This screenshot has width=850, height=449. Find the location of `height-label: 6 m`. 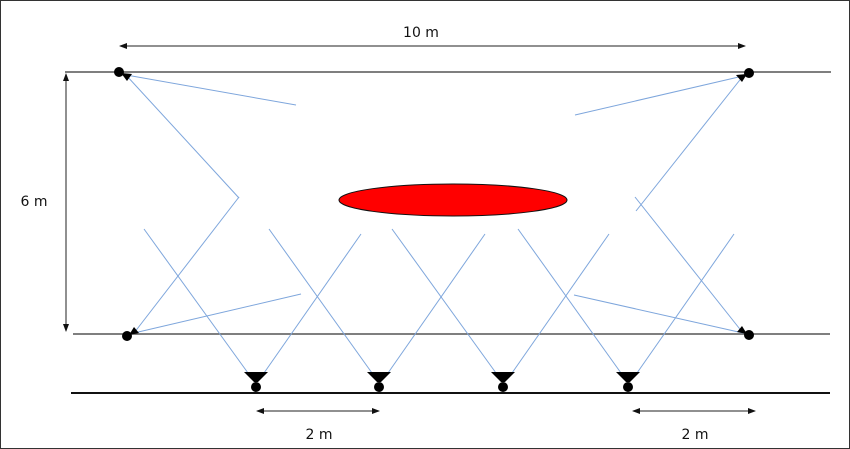

height-label: 6 m is located at coordinates (34, 202).